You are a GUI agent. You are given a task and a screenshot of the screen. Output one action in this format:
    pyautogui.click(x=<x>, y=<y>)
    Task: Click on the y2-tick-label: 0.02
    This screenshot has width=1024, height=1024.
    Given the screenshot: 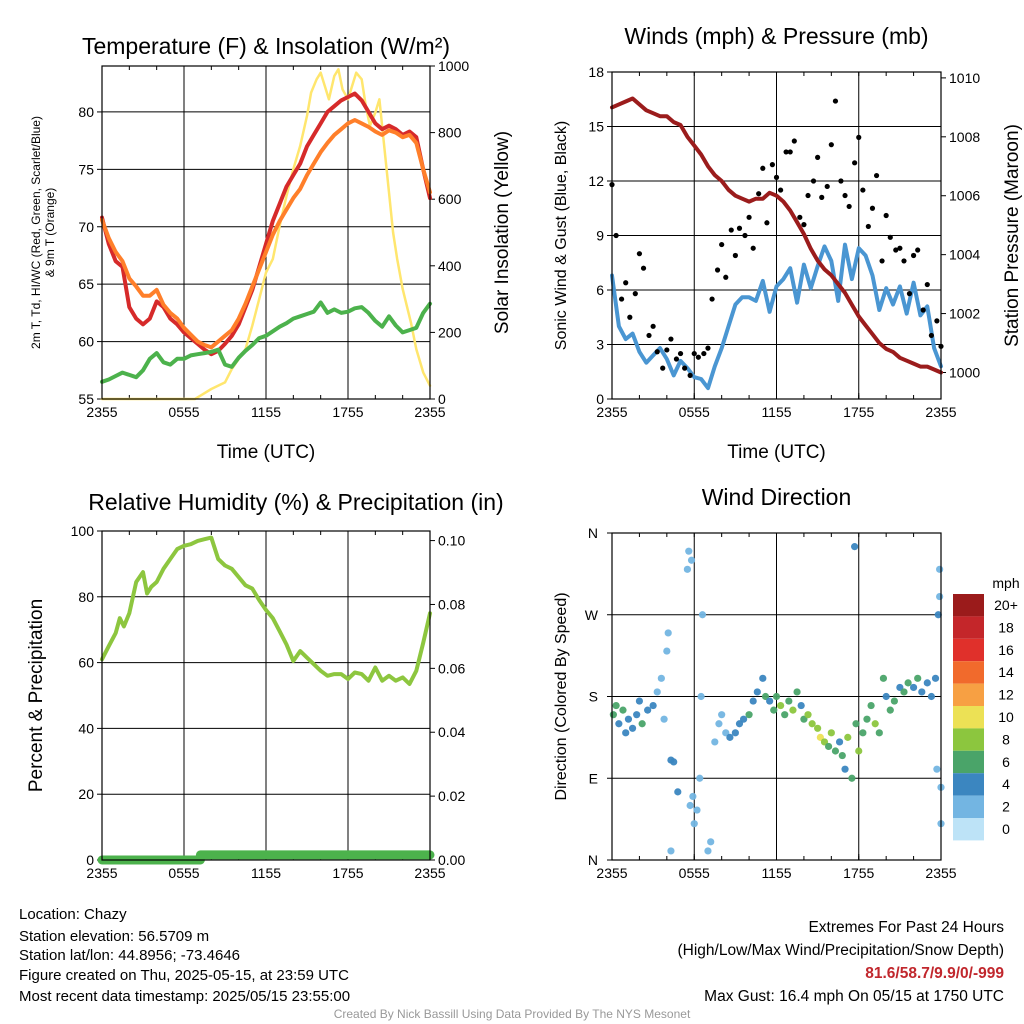 What is the action you would take?
    pyautogui.click(x=451, y=796)
    